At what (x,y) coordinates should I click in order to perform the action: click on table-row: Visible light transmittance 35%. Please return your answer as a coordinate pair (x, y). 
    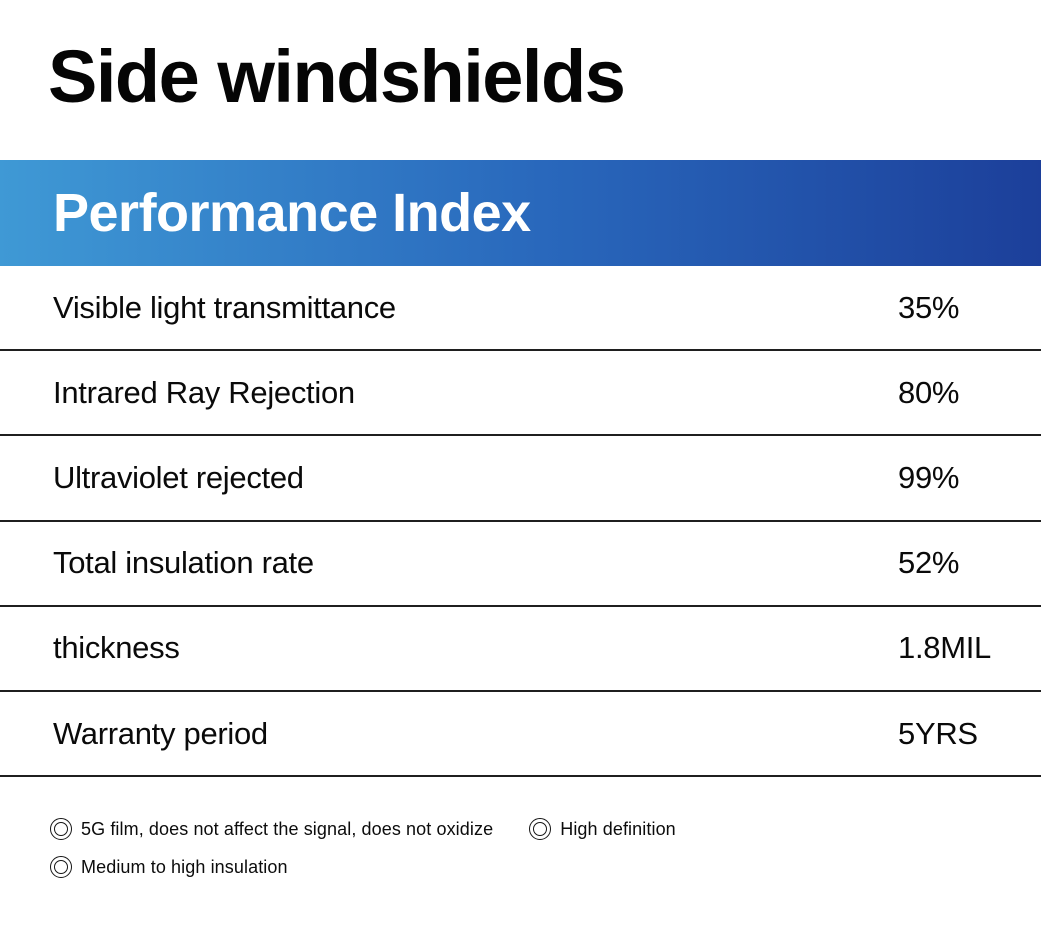
    Looking at the image, I should click on (520, 309).